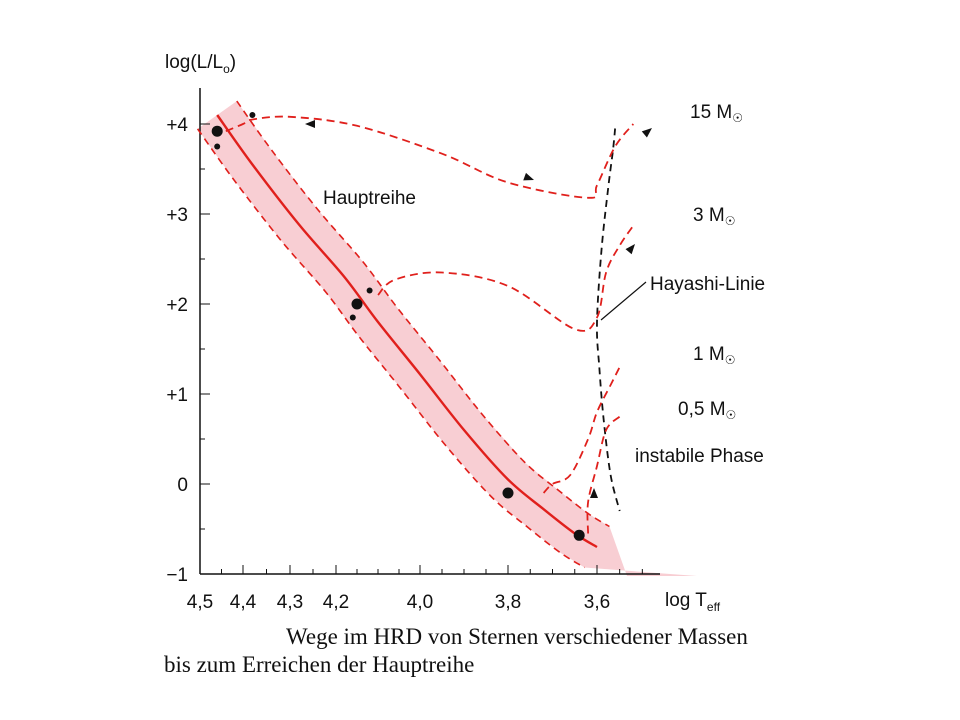 The width and height of the screenshot is (960, 720). I want to click on track-mass-label: 3 M☉, so click(714, 216).